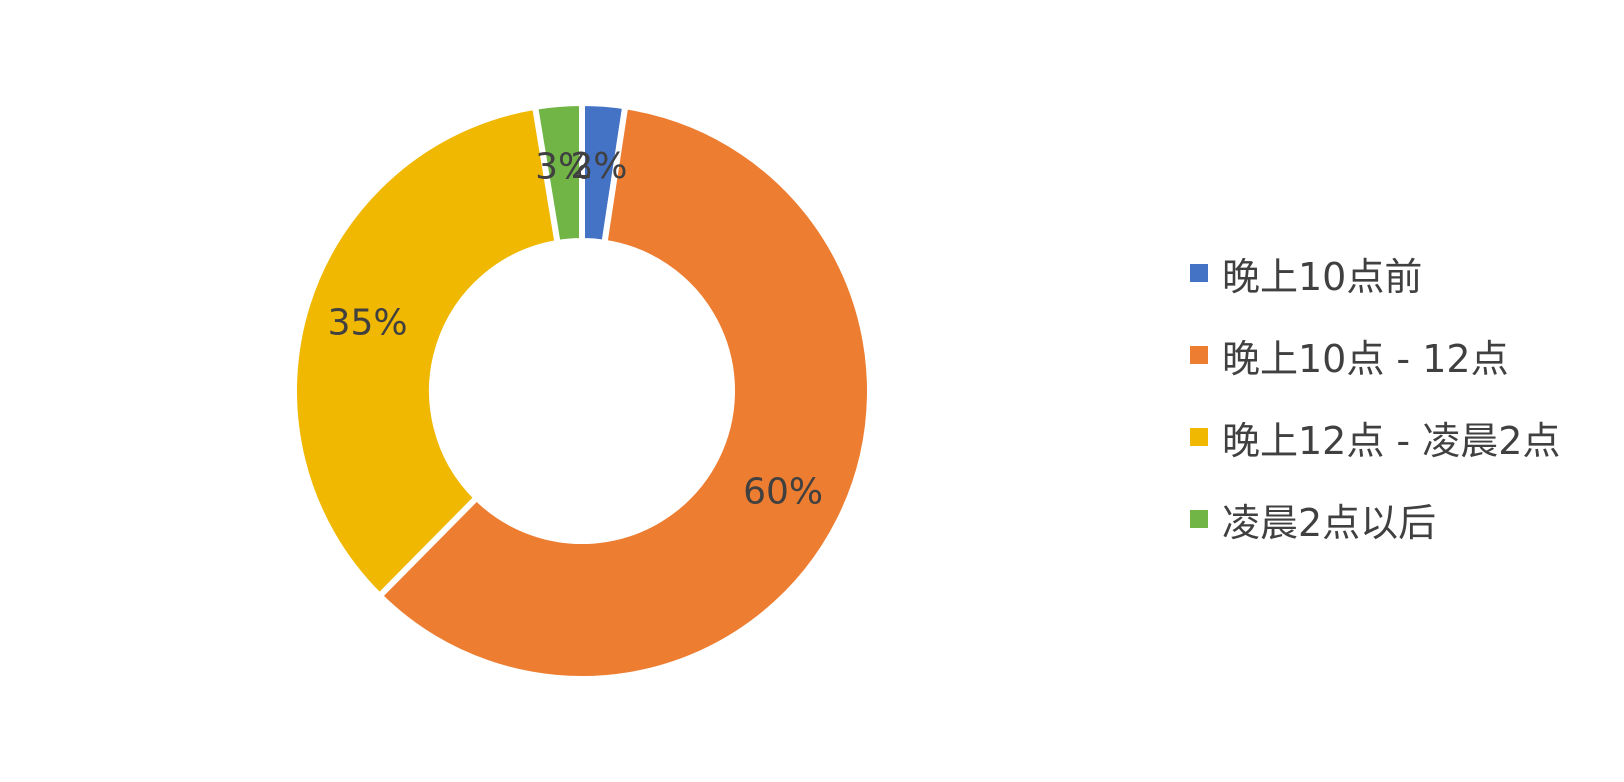 Image resolution: width=1624 pixels, height=782 pixels. I want to click on legend-item-3: 凌晨2点以后, so click(1400, 519).